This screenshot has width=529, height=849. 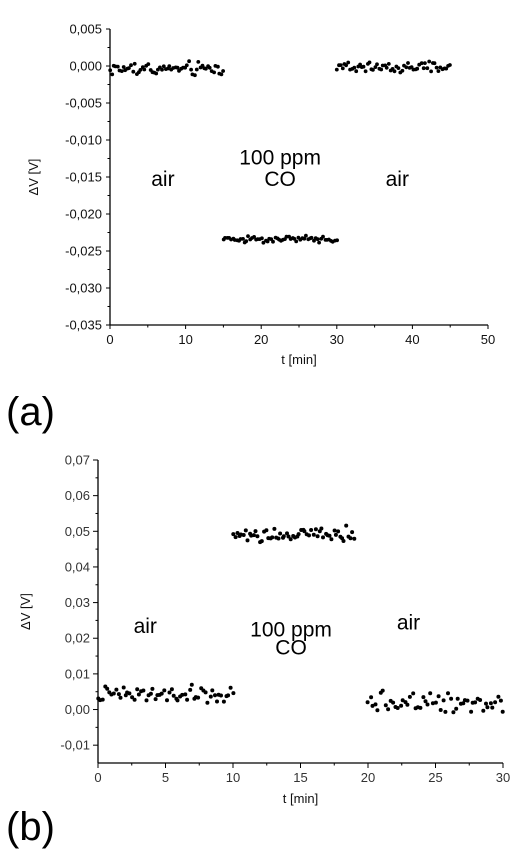 I want to click on y-axis-title: ΔV [V], so click(x=25, y=611).